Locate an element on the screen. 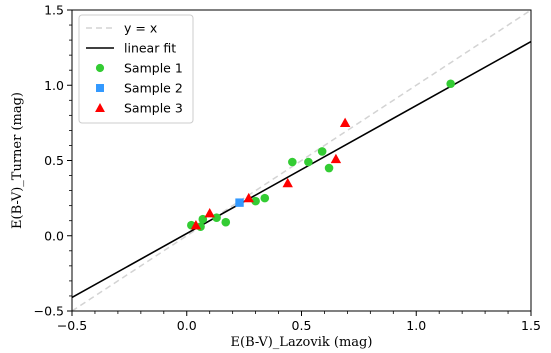  x-axis-label: E(B-V)_Lazovik (mag) is located at coordinates (302, 342).